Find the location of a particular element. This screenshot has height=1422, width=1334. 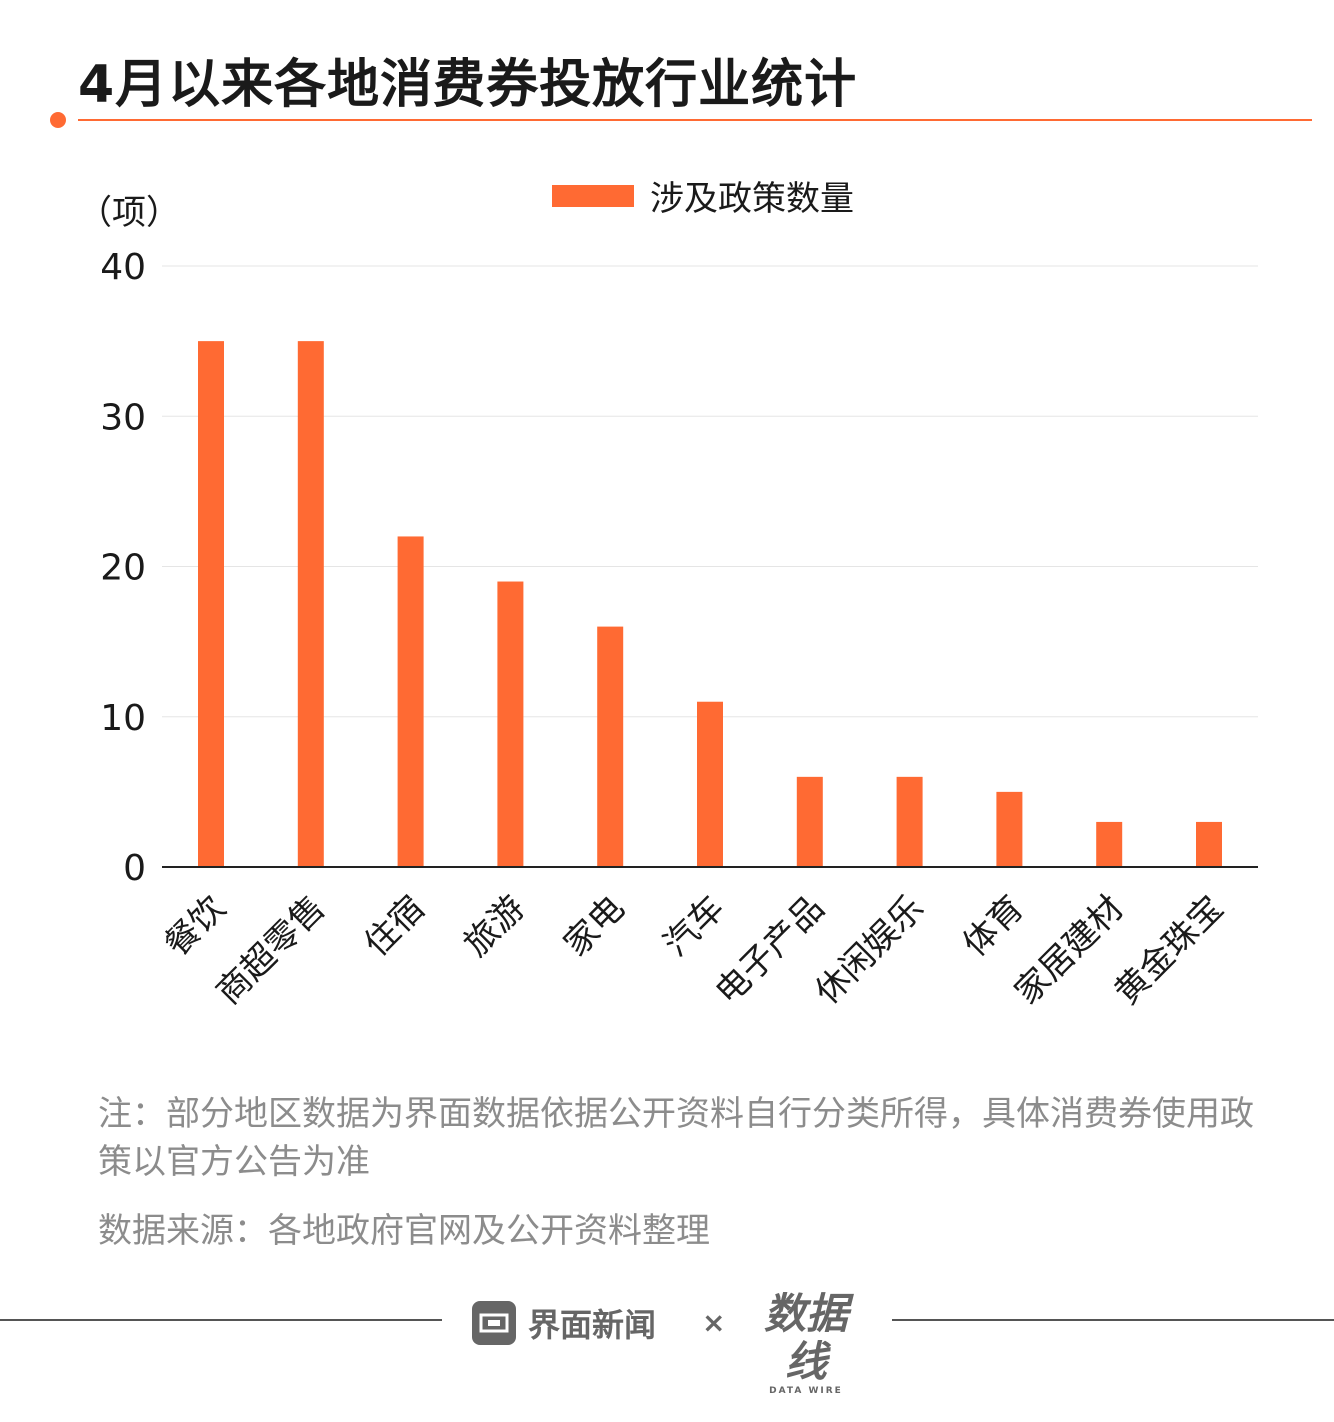

x-tick-label: 旅游 is located at coordinates (494, 926).